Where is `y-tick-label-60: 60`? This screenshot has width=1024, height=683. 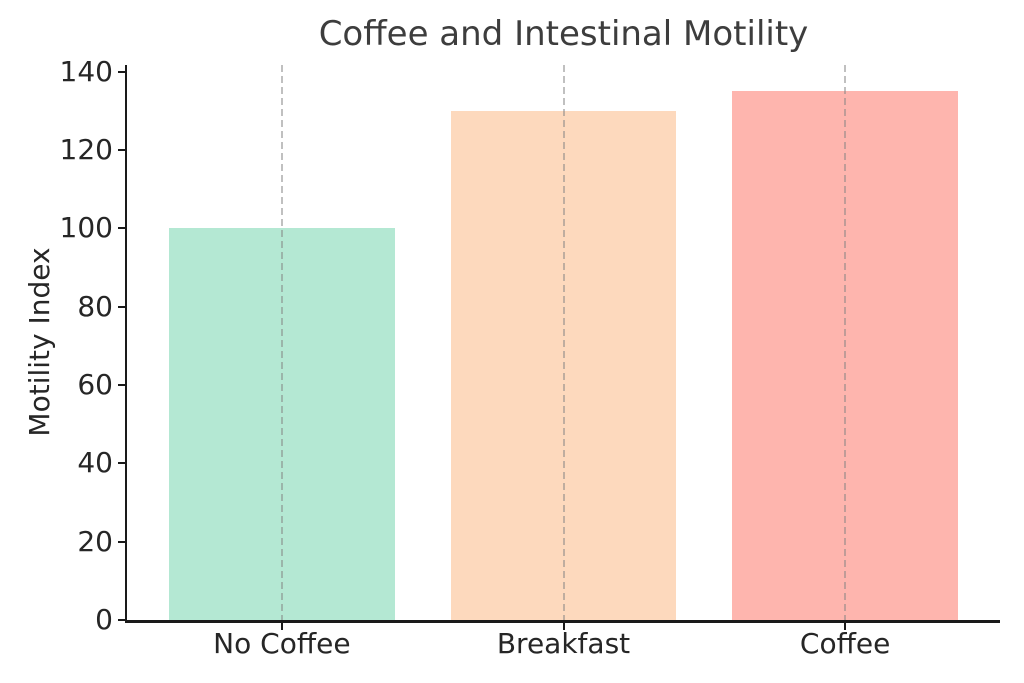 y-tick-label-60: 60 is located at coordinates (95, 385).